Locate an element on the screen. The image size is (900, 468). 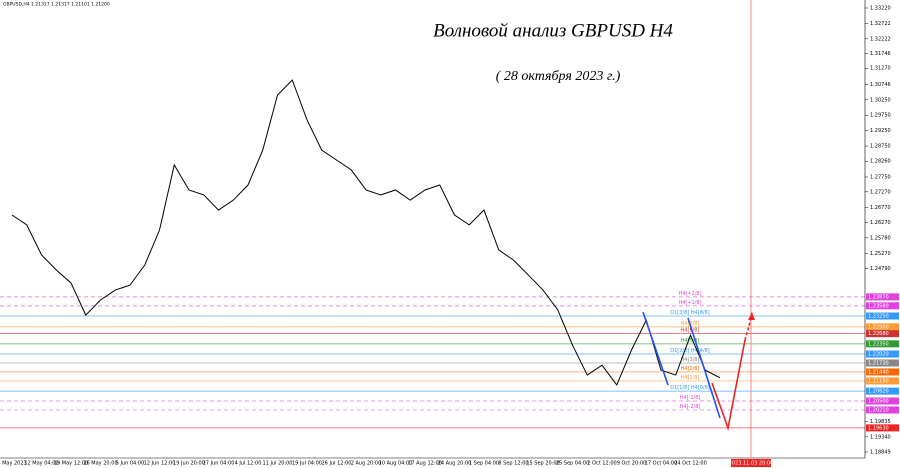
chart-title: Волновой анализ GBPUSD H4 is located at coordinates (553, 30).